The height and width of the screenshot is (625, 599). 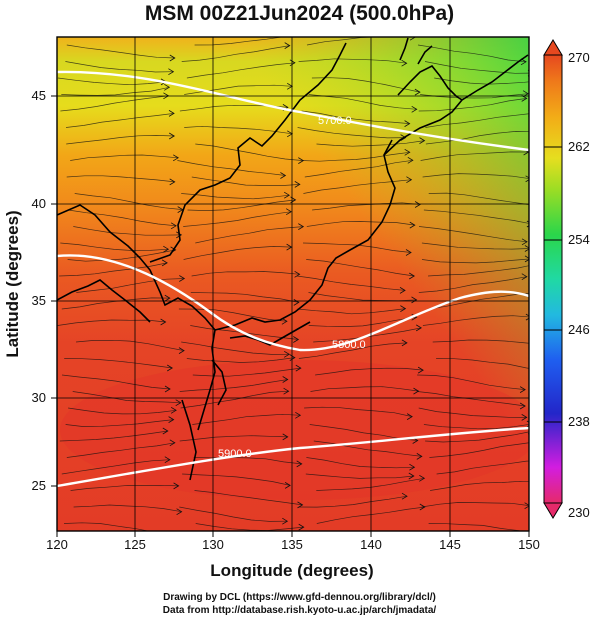 What do you see at coordinates (12, 283) in the screenshot?
I see `y-axis-label: Latitude (degrees)` at bounding box center [12, 283].